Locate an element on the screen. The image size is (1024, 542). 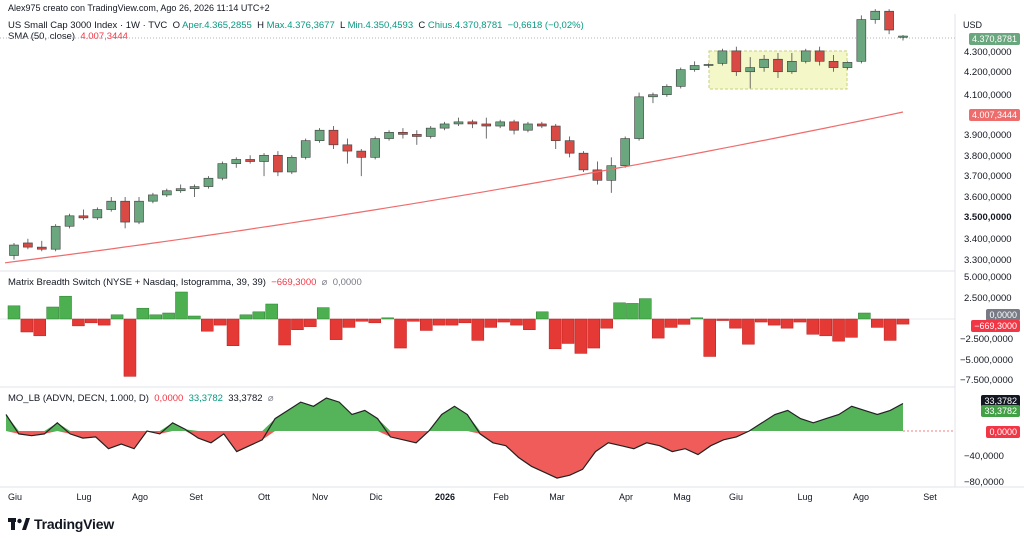
symbol-title: US Small Cap 3000 Index · 1W · TVC is located at coordinates (88, 25).